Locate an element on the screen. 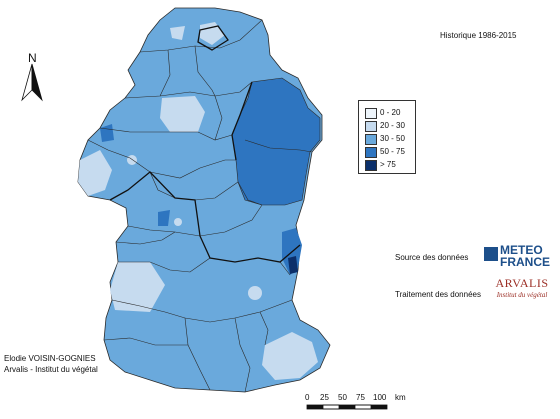 This screenshot has height=419, width=560. scale-tick-0: 0 is located at coordinates (307, 397).